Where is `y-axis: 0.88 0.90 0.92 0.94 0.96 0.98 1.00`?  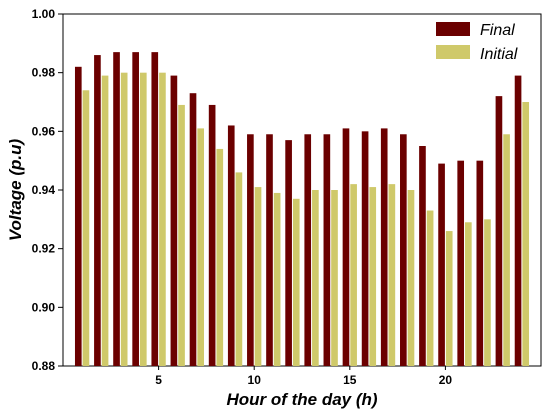
y-axis: 0.88 0.90 0.92 0.94 0.96 0.98 1.00 is located at coordinates (47, 190).